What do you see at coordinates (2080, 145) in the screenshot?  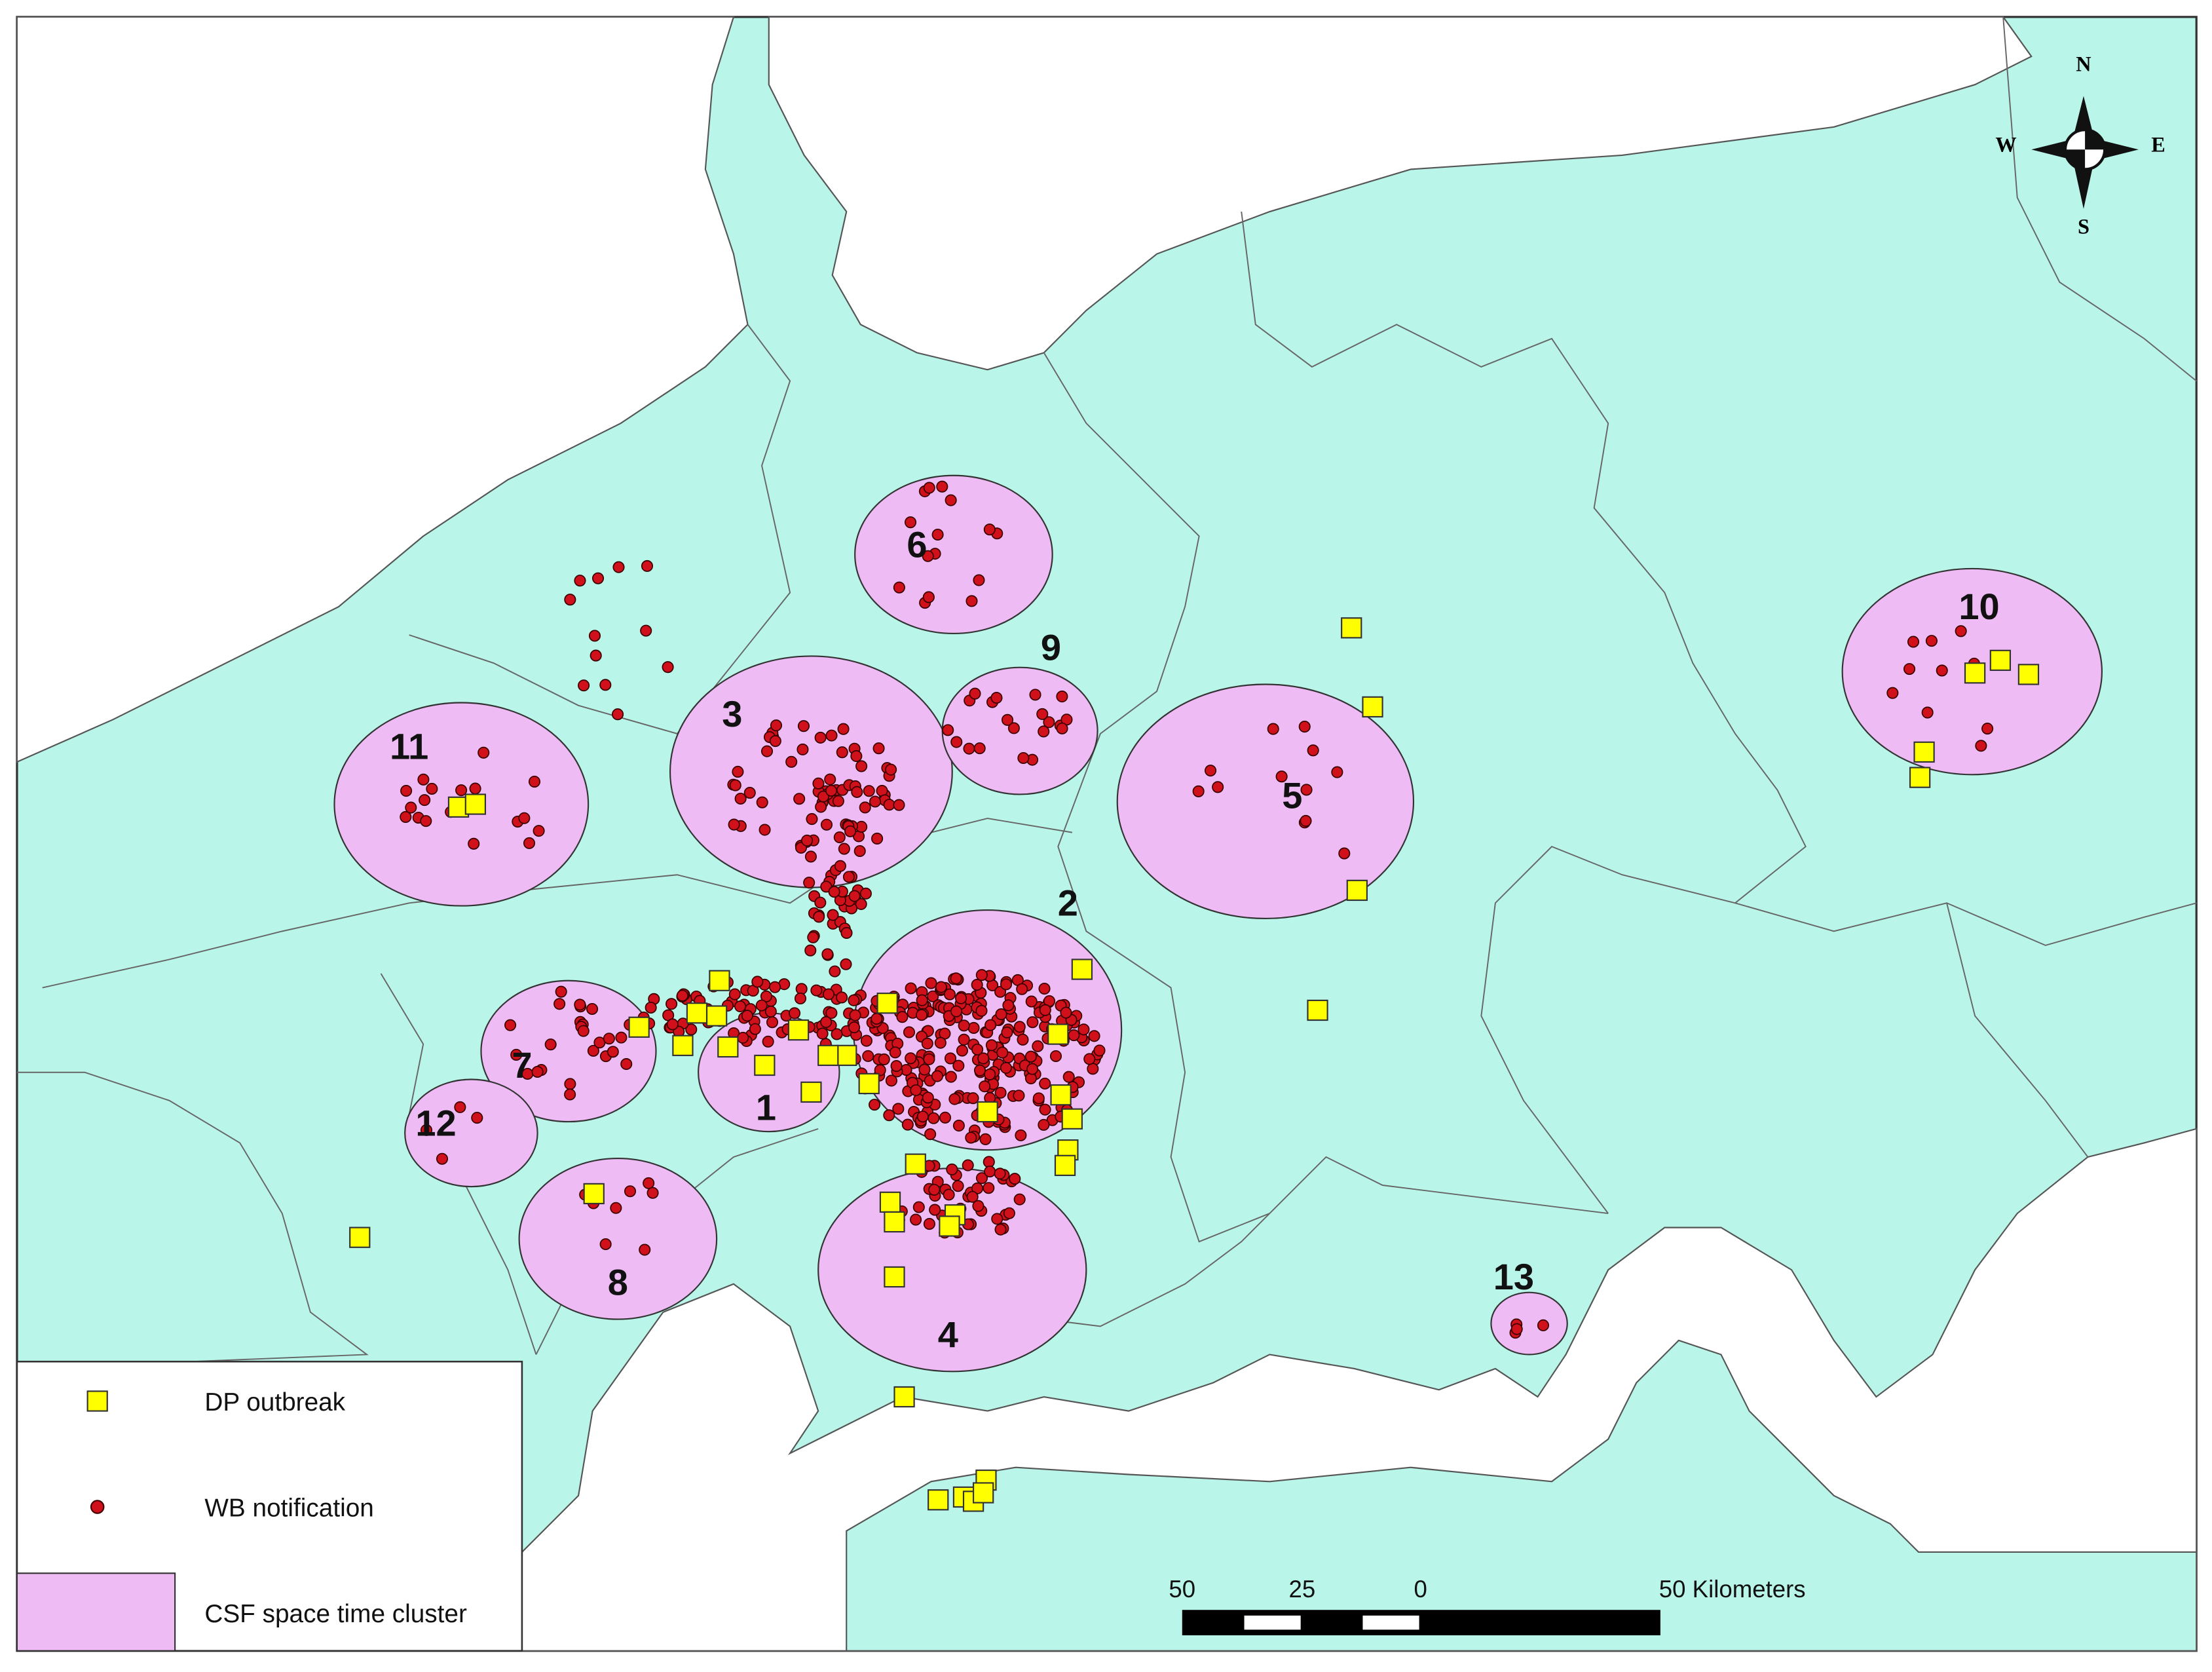 I see `compass: N S W E` at bounding box center [2080, 145].